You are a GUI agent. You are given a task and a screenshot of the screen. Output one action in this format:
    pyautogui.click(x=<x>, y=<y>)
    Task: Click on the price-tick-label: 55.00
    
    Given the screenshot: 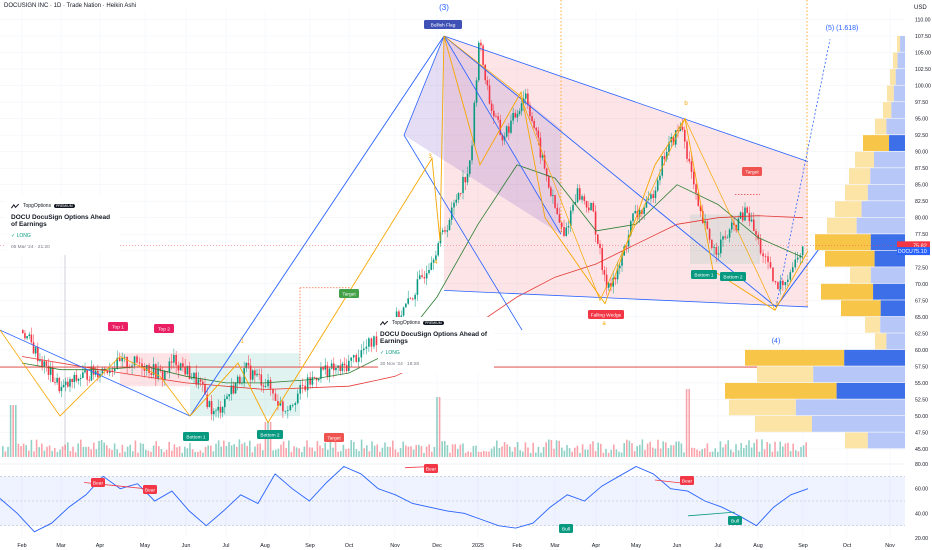 What is the action you would take?
    pyautogui.click(x=921, y=384)
    